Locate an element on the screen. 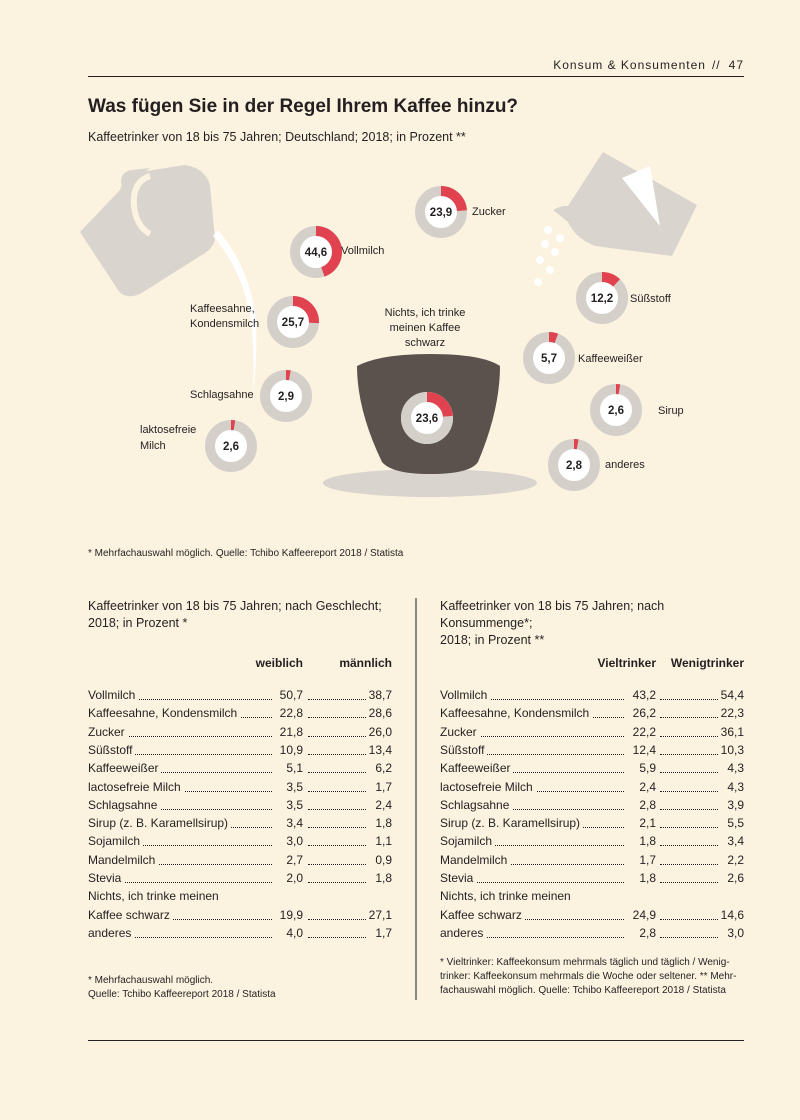 This screenshot has width=800, height=1120. row-label: Stevia is located at coordinates (458, 878).